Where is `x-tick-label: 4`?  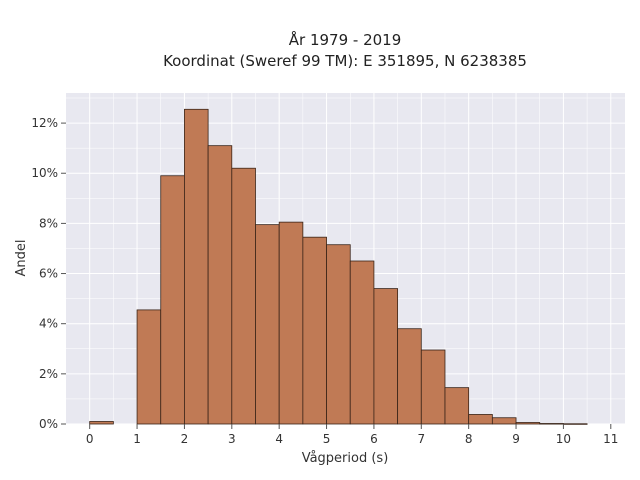 x-tick-label: 4 is located at coordinates (279, 439).